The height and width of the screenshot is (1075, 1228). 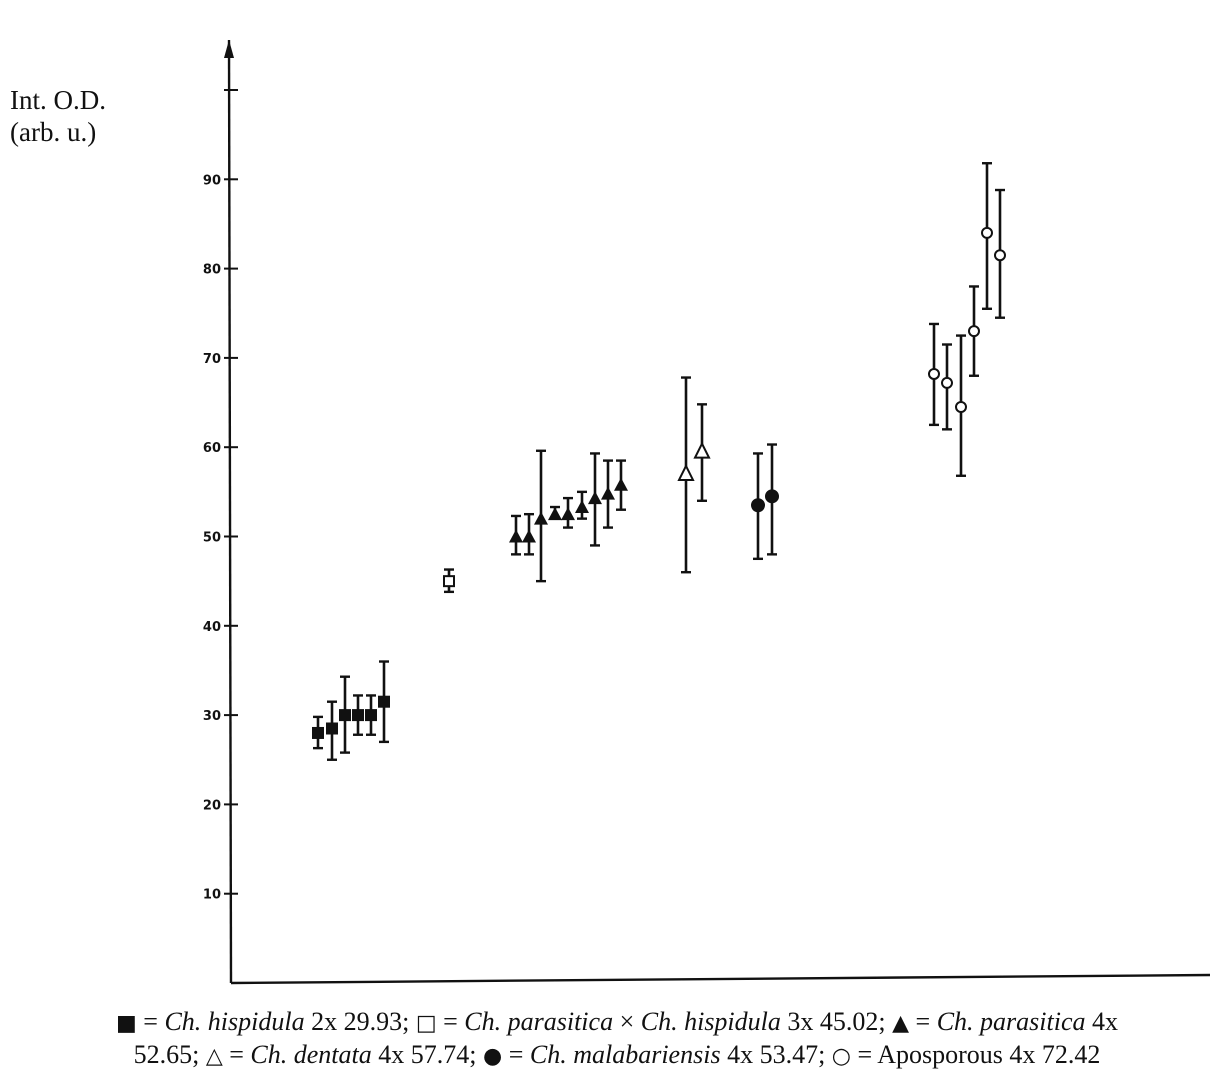 I want to click on y-axis-label: Int. O.D. (arb. u.), so click(x=58, y=116).